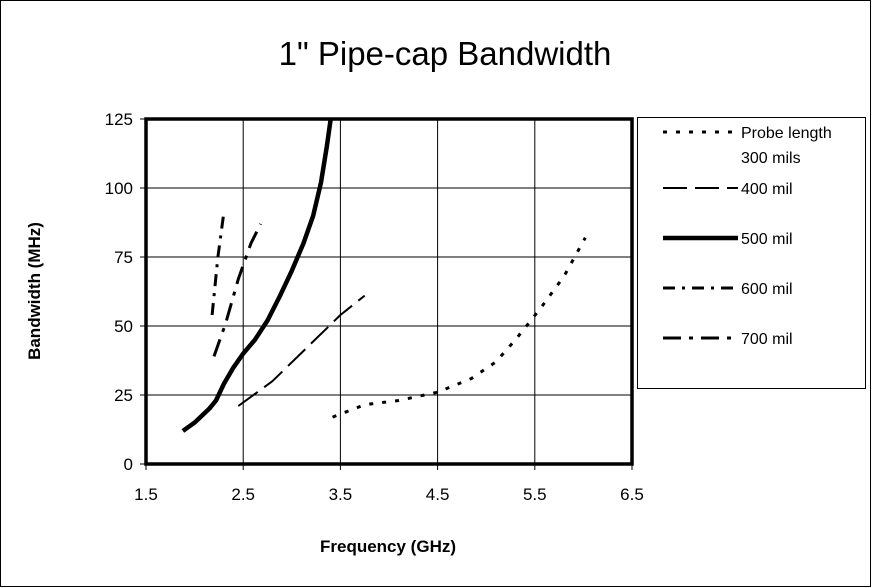  I want to click on legend-label: 700 mil, so click(767, 339).